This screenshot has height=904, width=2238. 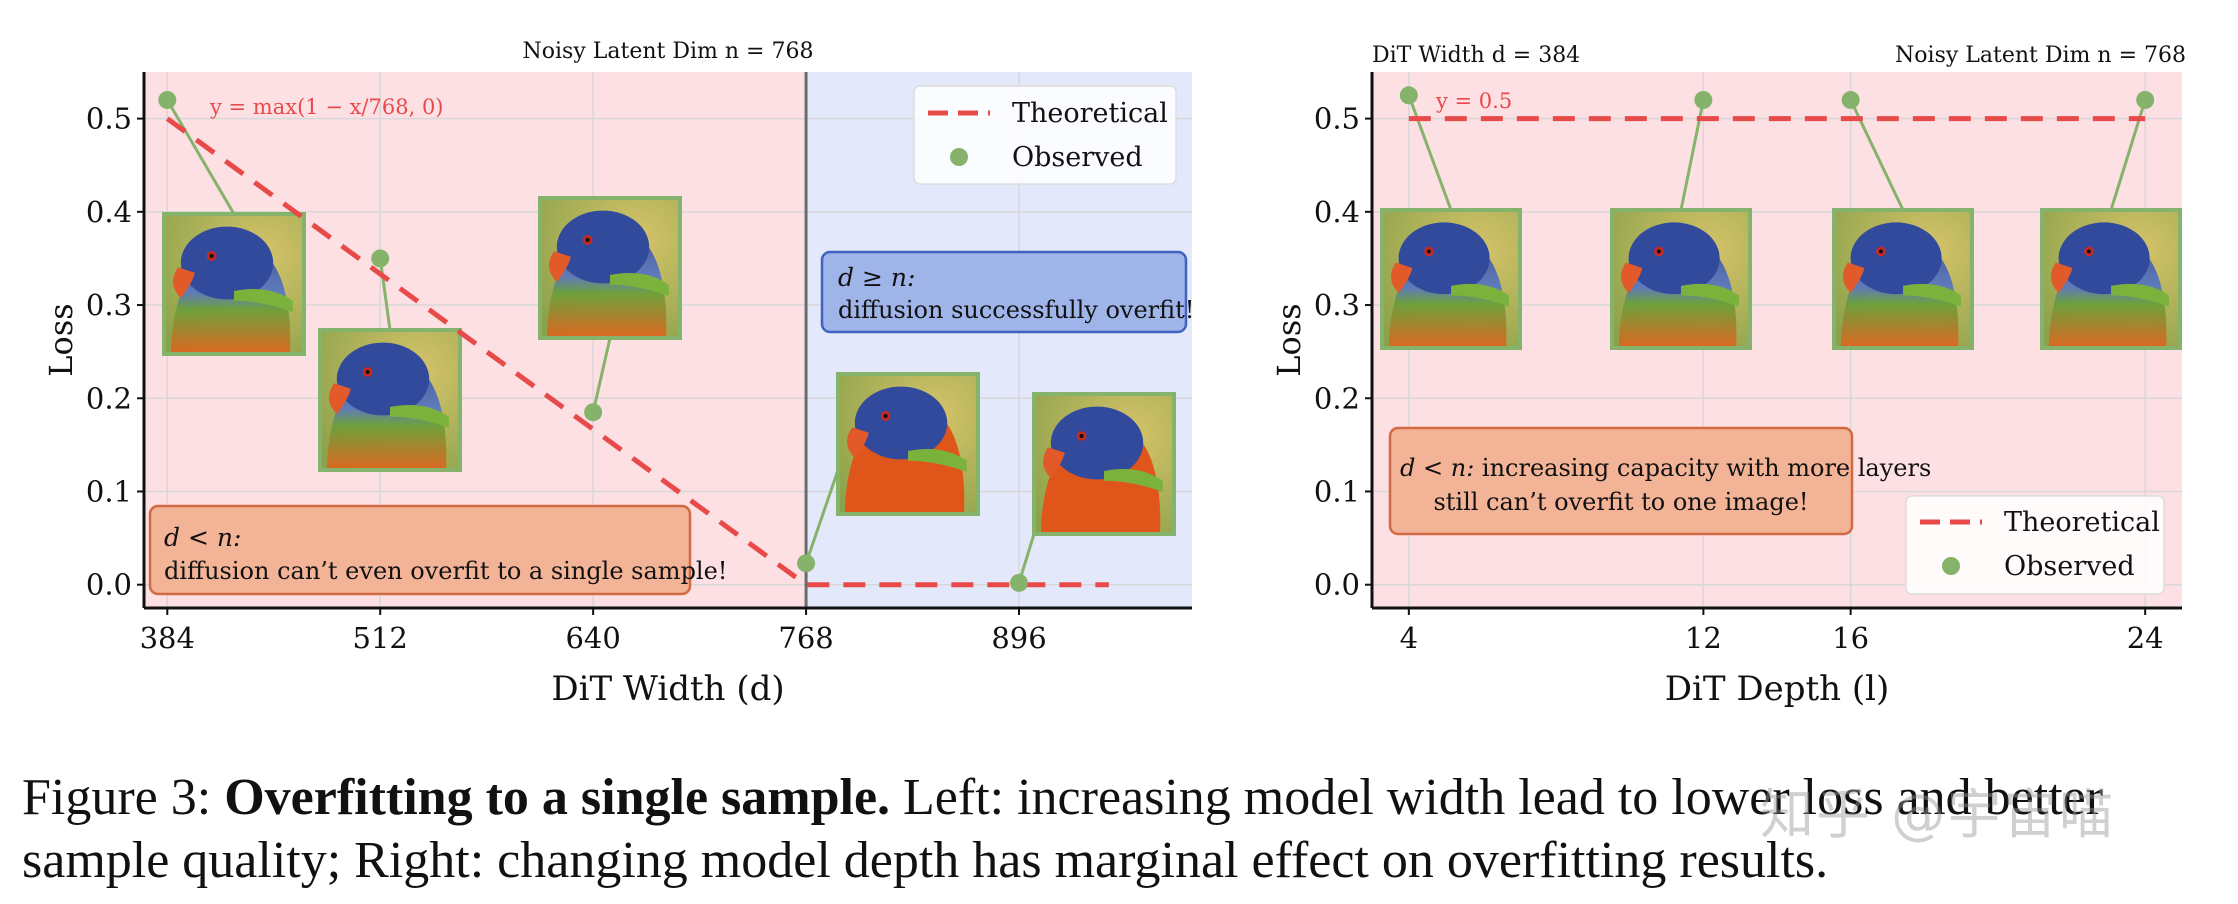 I want to click on right-x-axis-label: DiT Depth (l), so click(x=1777, y=689).